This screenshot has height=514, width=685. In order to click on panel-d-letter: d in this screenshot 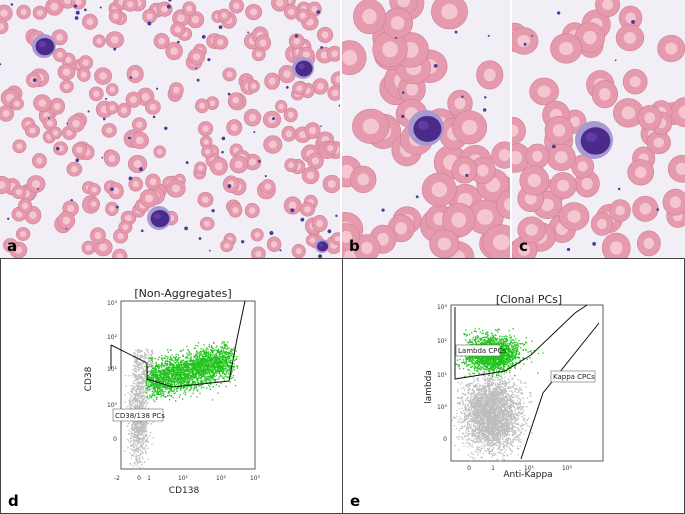, I will do `click(13, 501)`.